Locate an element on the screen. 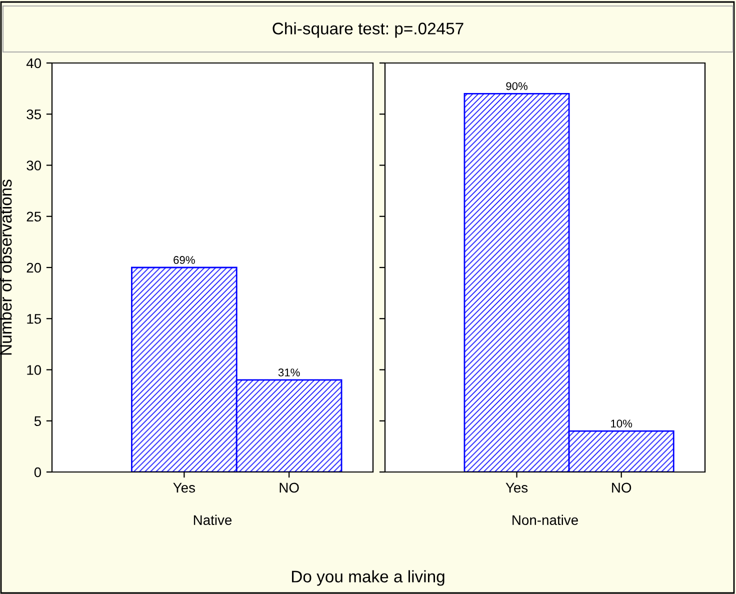  y-tick-label: 20 is located at coordinates (34, 267).